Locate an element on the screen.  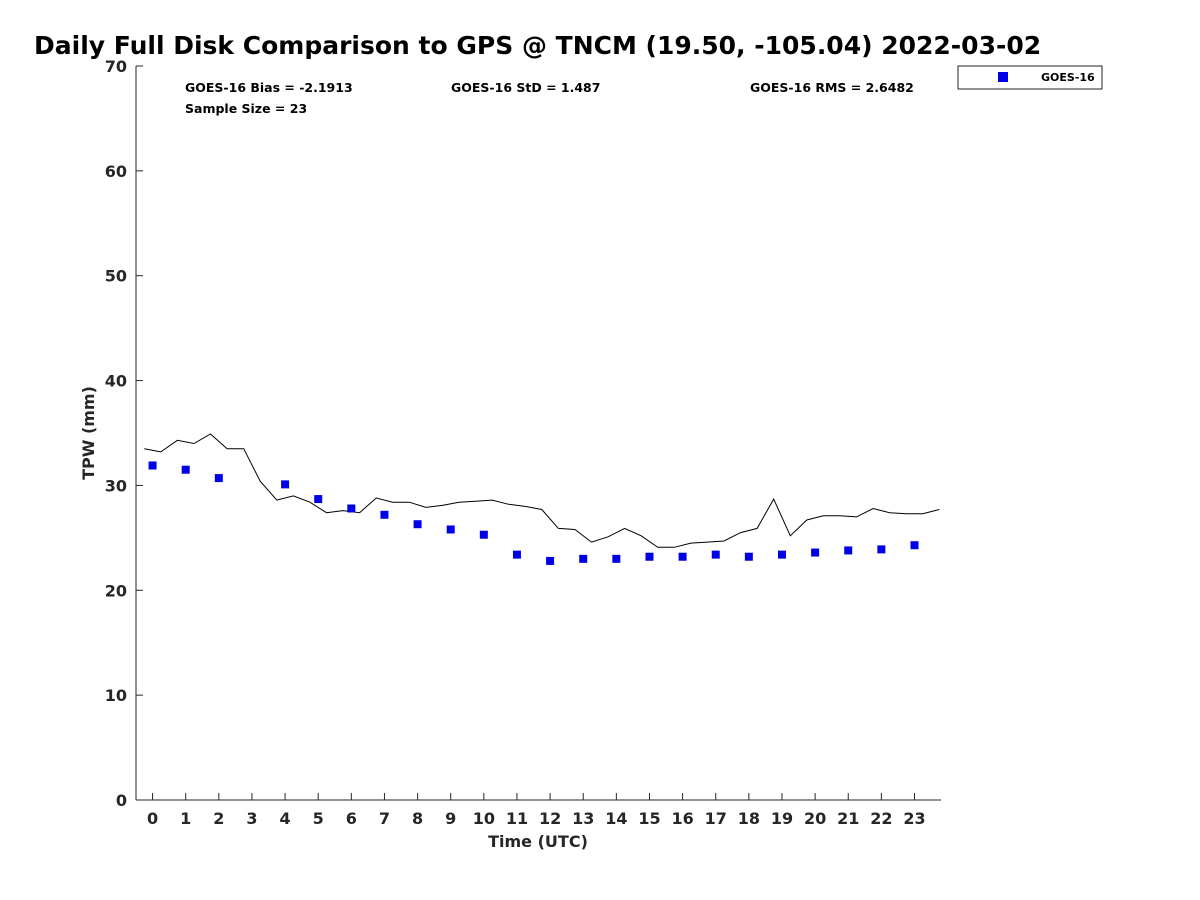
x-tick-label: 9 is located at coordinates (450, 818).